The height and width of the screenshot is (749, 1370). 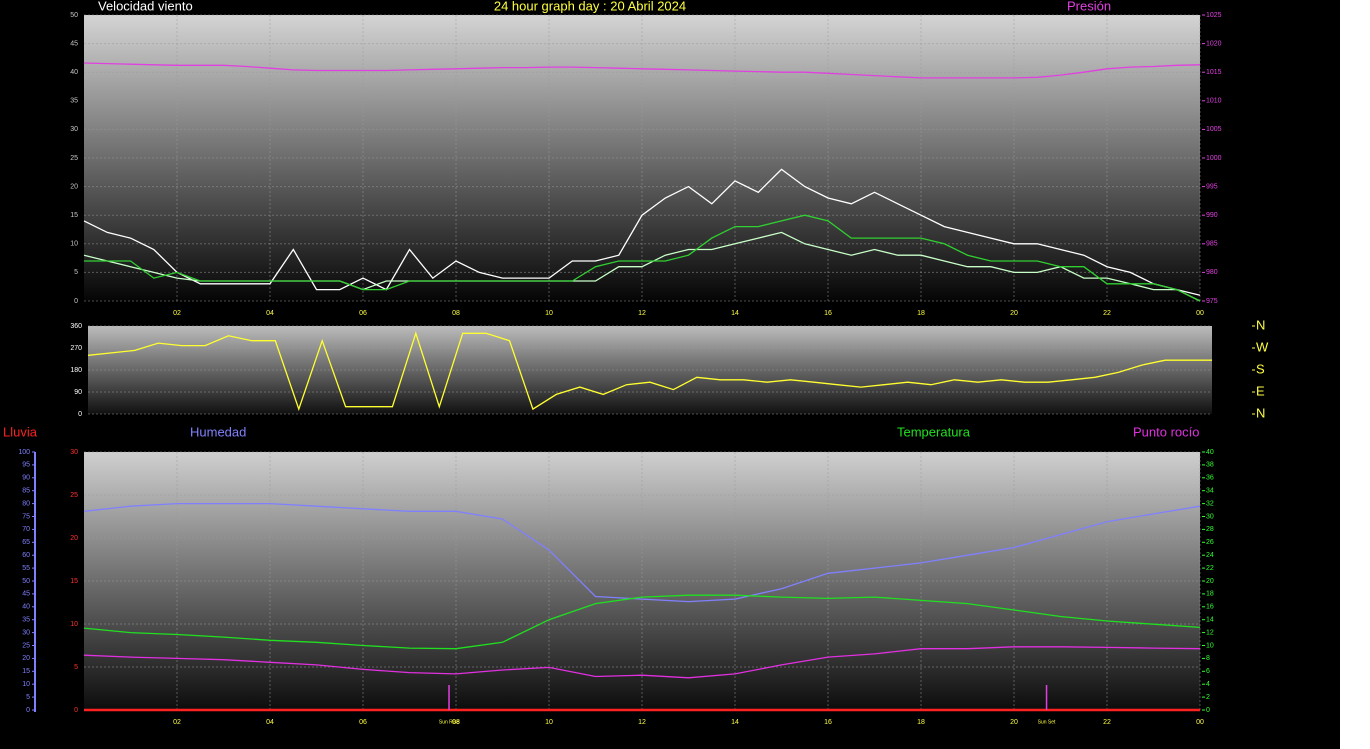 What do you see at coordinates (74, 15) in the screenshot?
I see `y-tick-label: 50` at bounding box center [74, 15].